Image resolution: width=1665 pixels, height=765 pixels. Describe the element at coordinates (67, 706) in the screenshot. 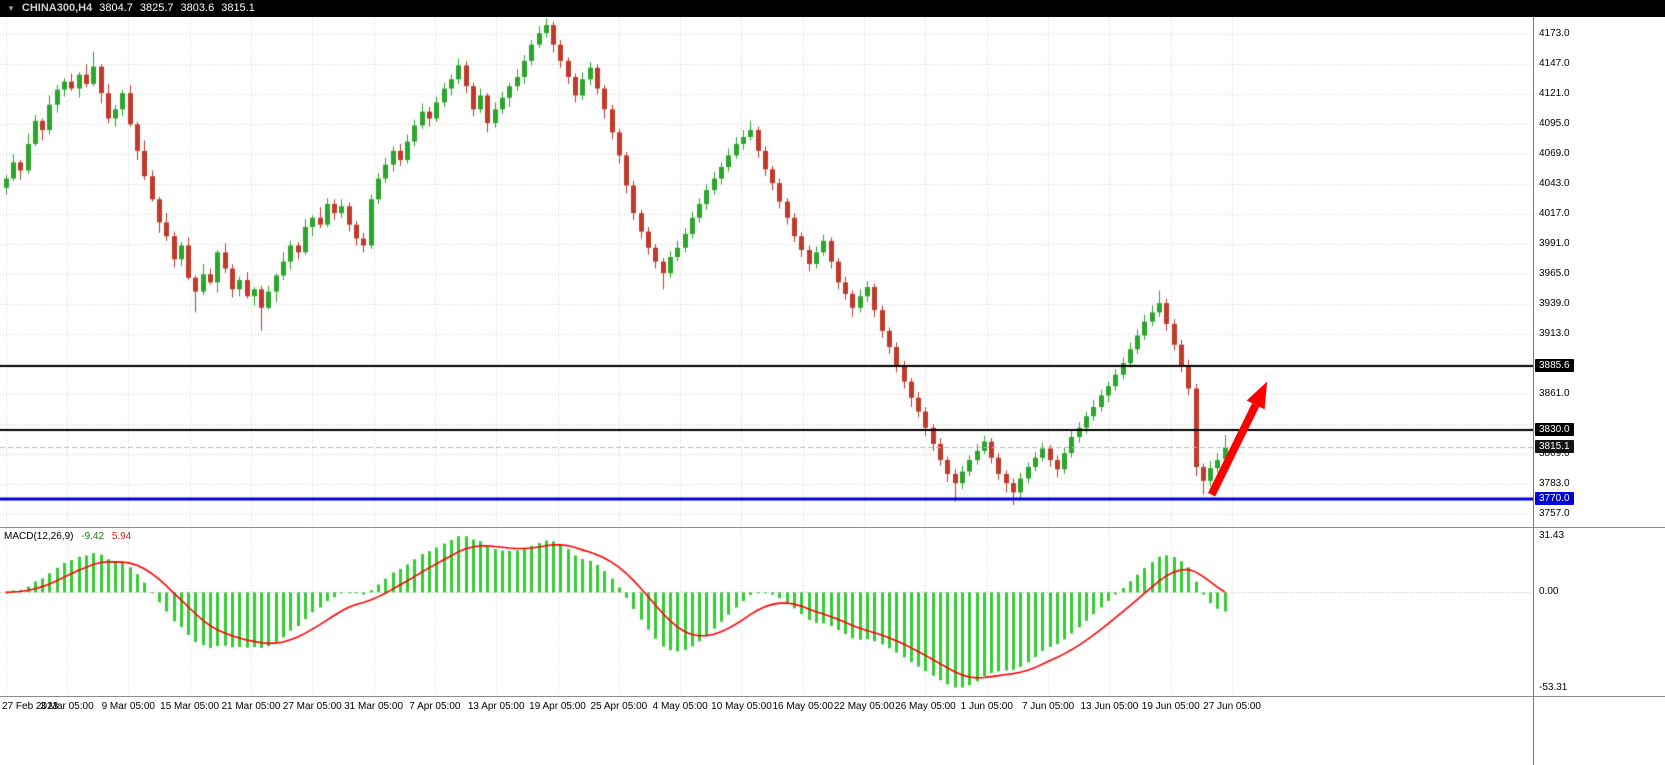

I see `time-axis-label: 3 Mar 05:00` at that location.